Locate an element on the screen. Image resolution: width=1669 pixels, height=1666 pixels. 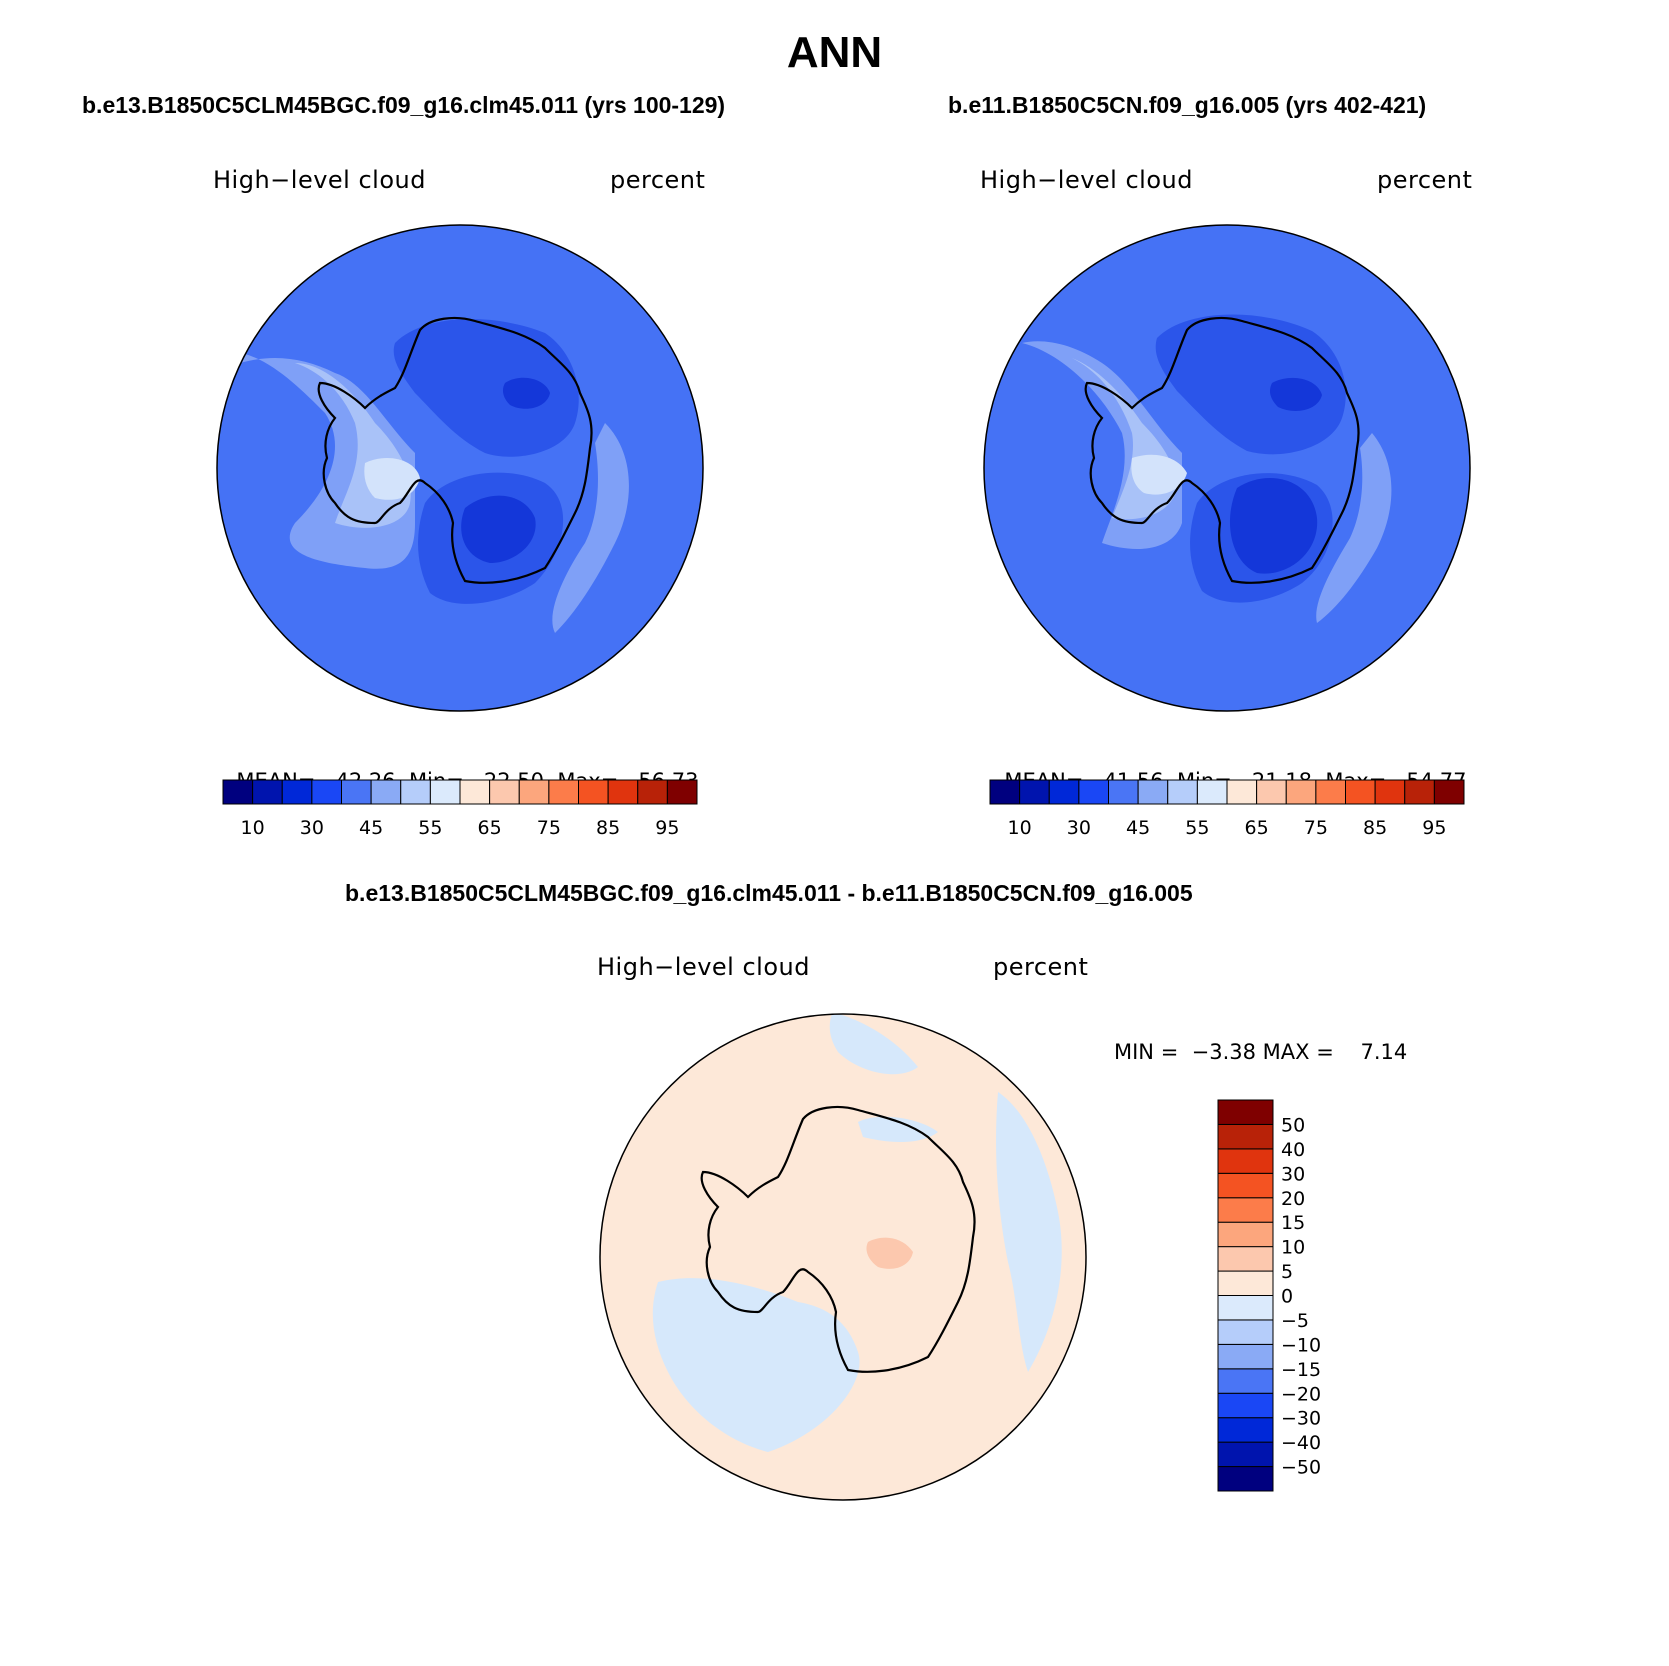
diff-polar-map is located at coordinates (843, 1257).